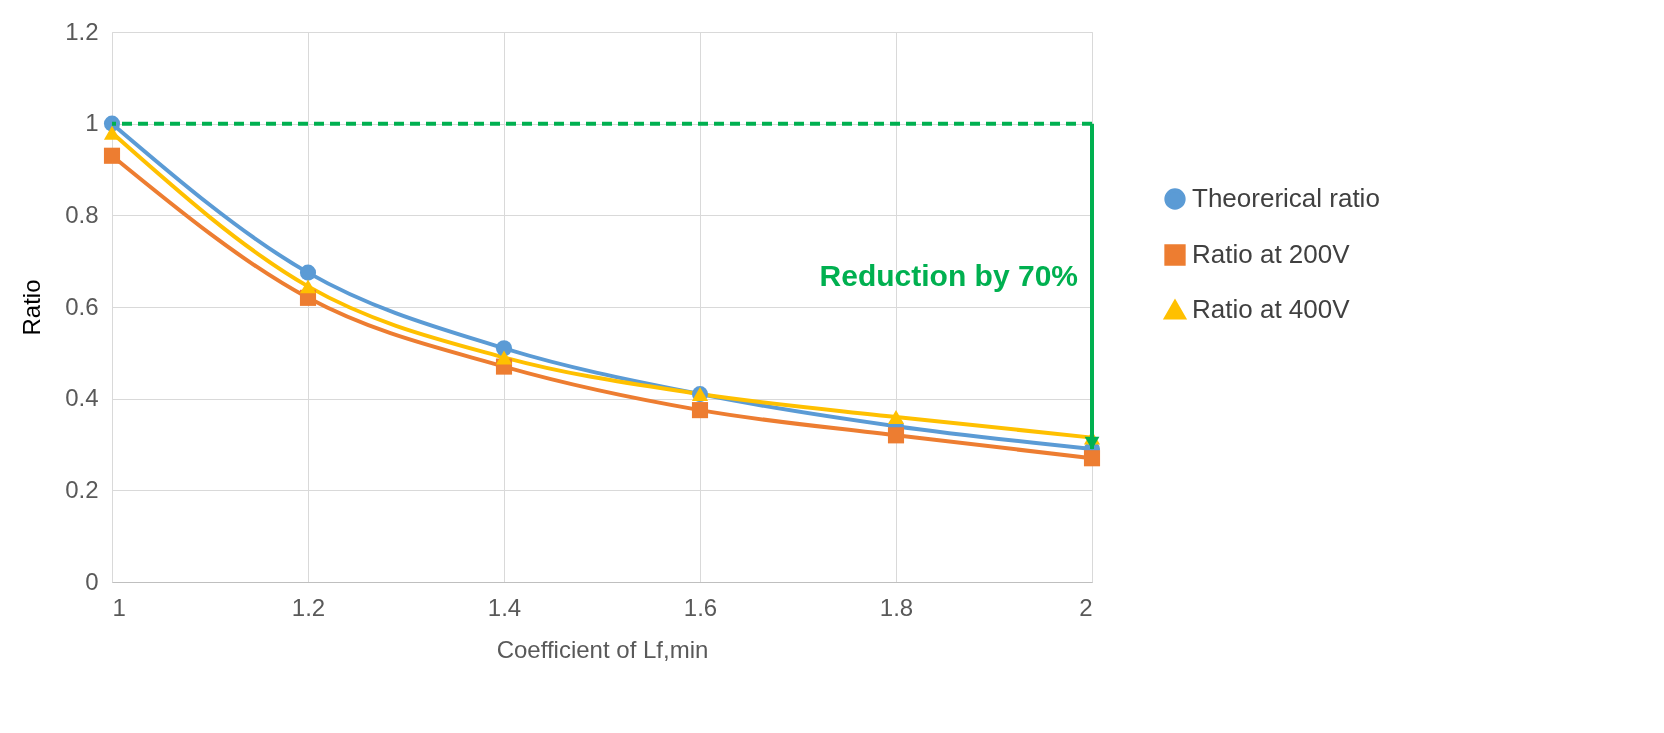 The width and height of the screenshot is (1664, 733). What do you see at coordinates (504, 607) in the screenshot?
I see `x-tick-label: 1.4` at bounding box center [504, 607].